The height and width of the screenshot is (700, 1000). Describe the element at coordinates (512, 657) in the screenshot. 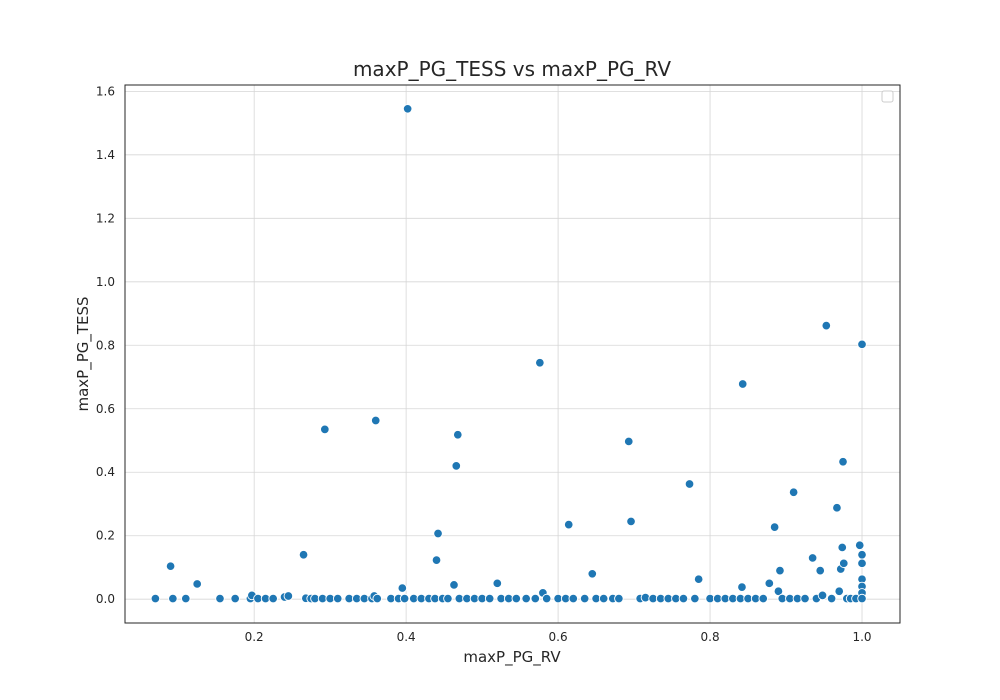

I see `x-axis-label: maxP_PG_RV` at that location.